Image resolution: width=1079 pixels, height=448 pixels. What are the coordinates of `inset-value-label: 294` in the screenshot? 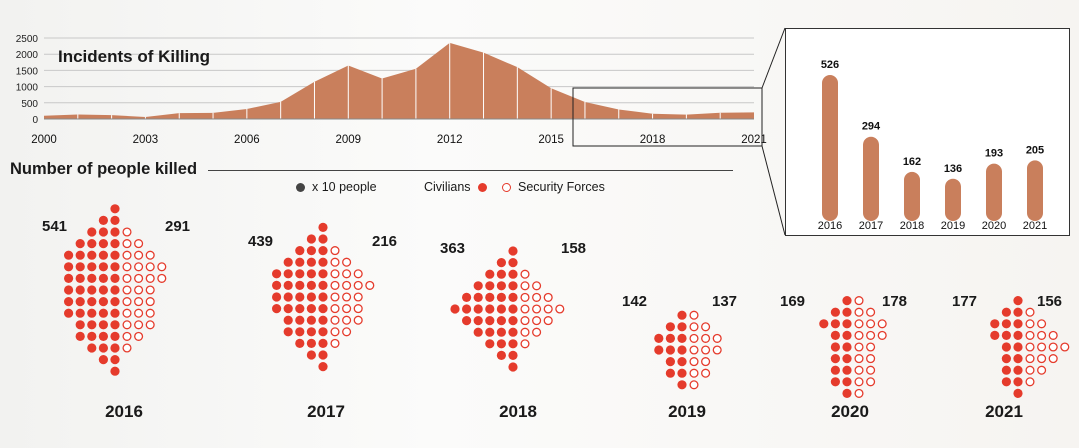 It's located at (871, 127).